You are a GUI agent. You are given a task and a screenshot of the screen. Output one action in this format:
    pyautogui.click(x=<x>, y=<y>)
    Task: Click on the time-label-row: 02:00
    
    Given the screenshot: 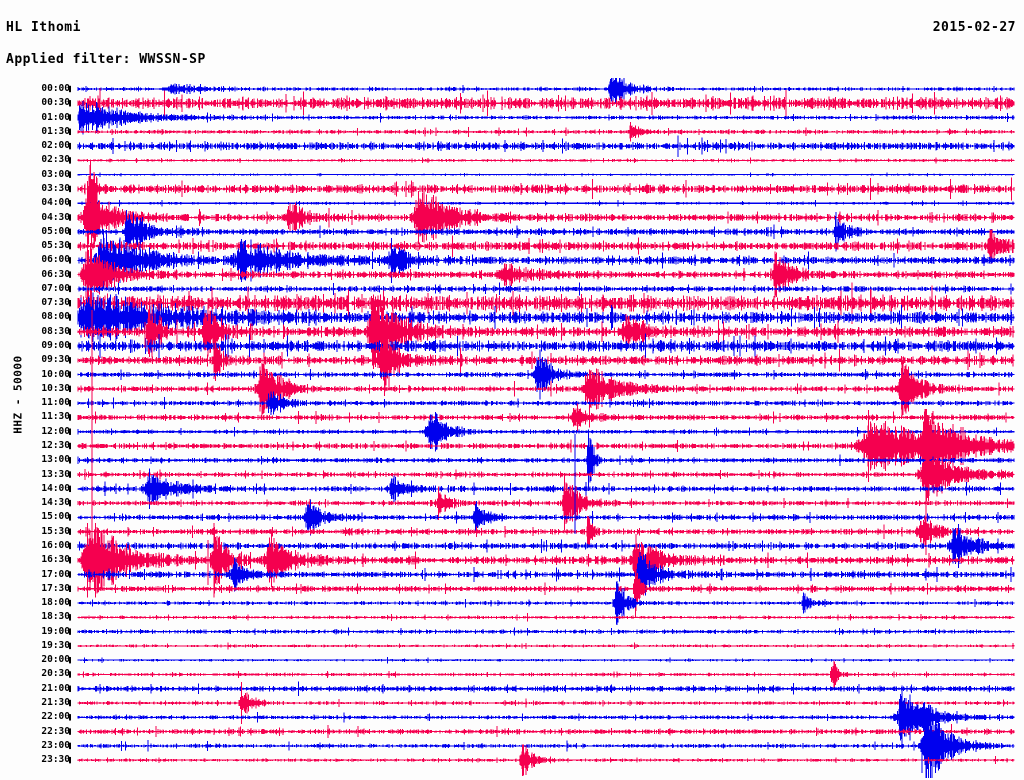 What is the action you would take?
    pyautogui.click(x=55, y=146)
    